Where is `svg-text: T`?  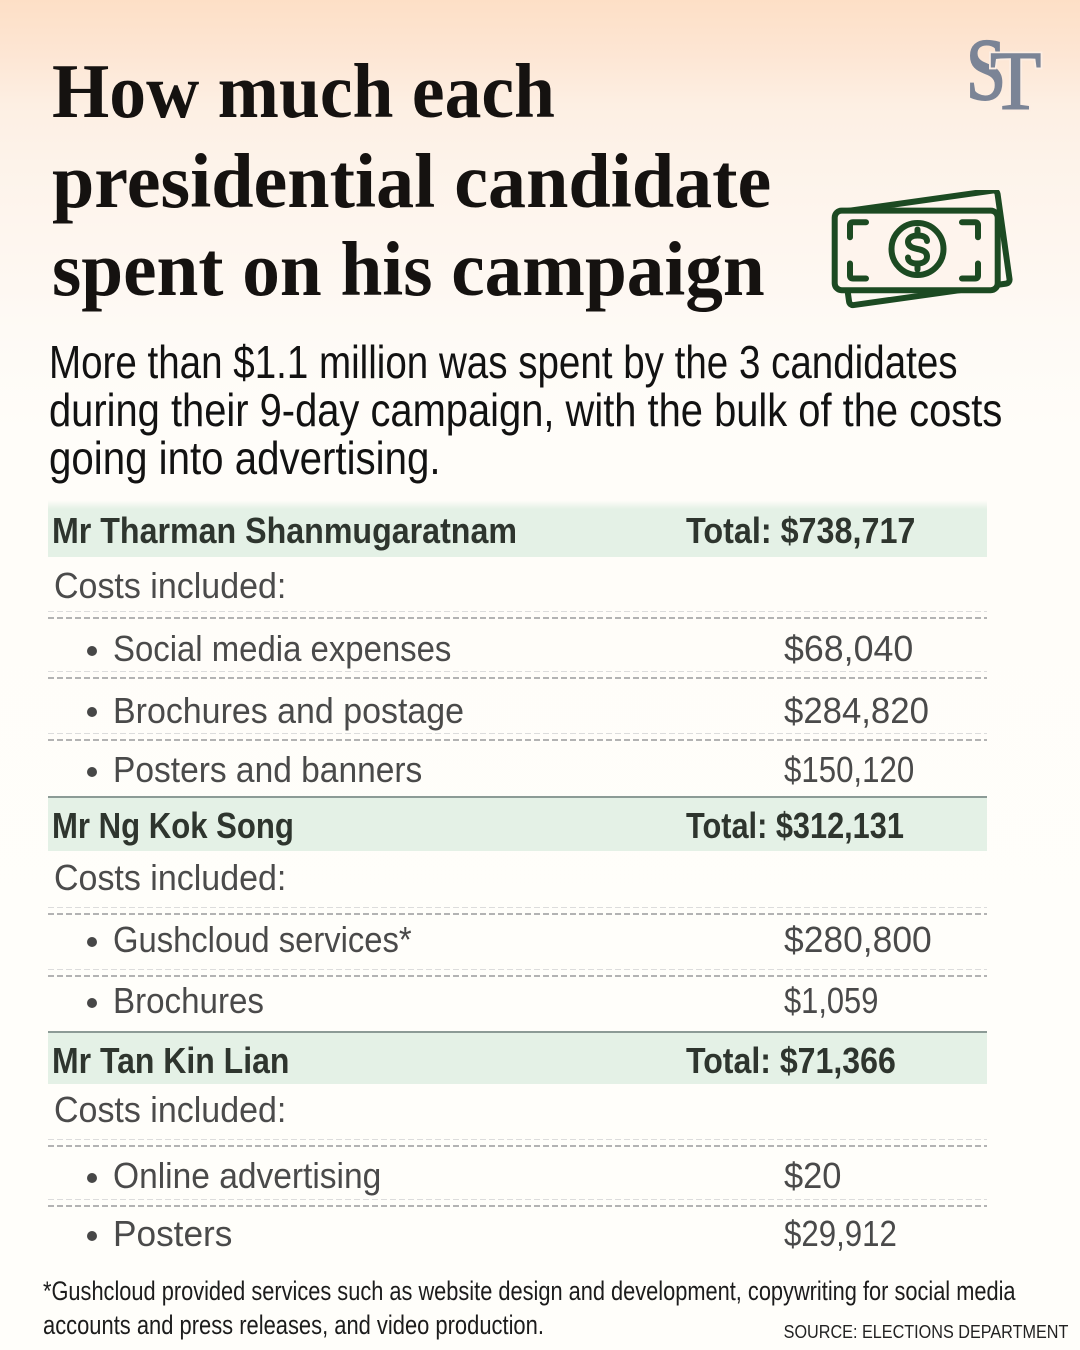 svg-text: T is located at coordinates (1015, 77).